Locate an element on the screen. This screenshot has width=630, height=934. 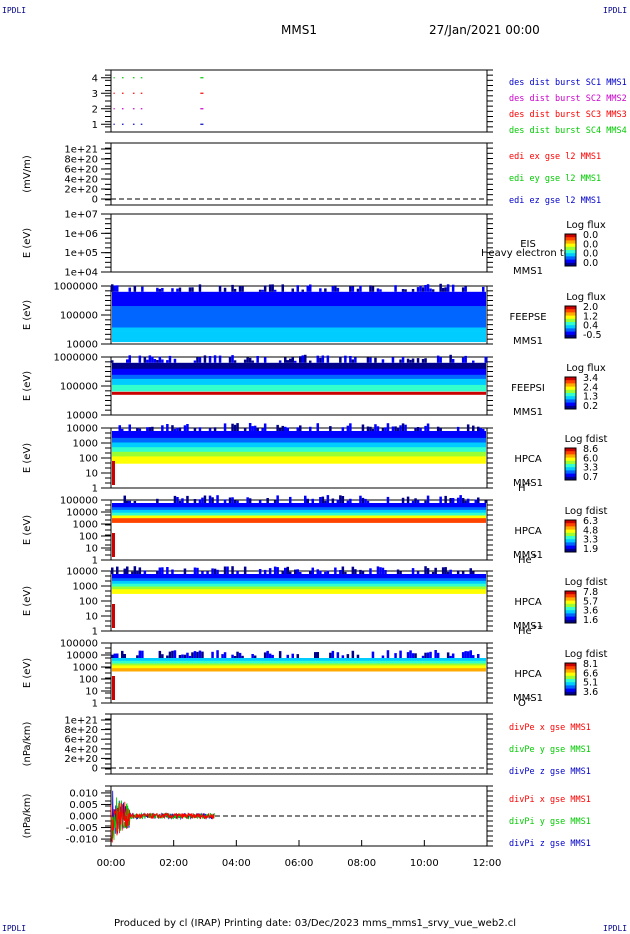
y-tick-label-eis: 1e+06 is located at coordinates (81, 234).